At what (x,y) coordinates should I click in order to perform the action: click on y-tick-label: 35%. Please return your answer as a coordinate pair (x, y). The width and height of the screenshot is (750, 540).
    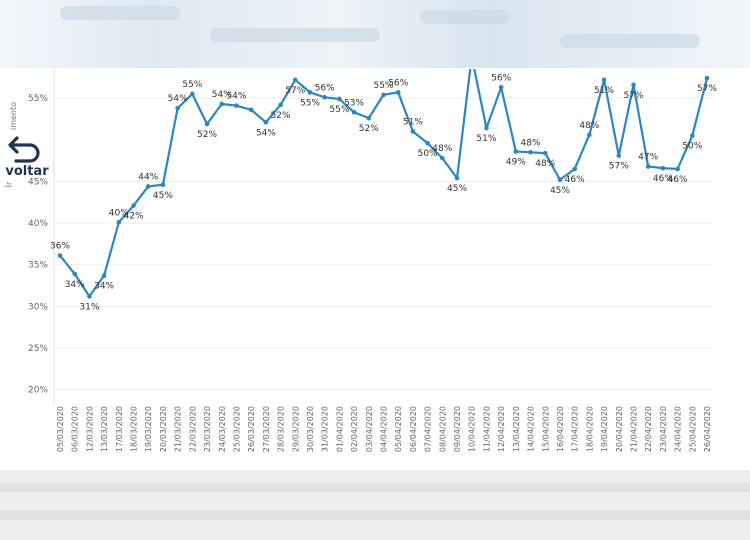
    Looking at the image, I should click on (38, 266).